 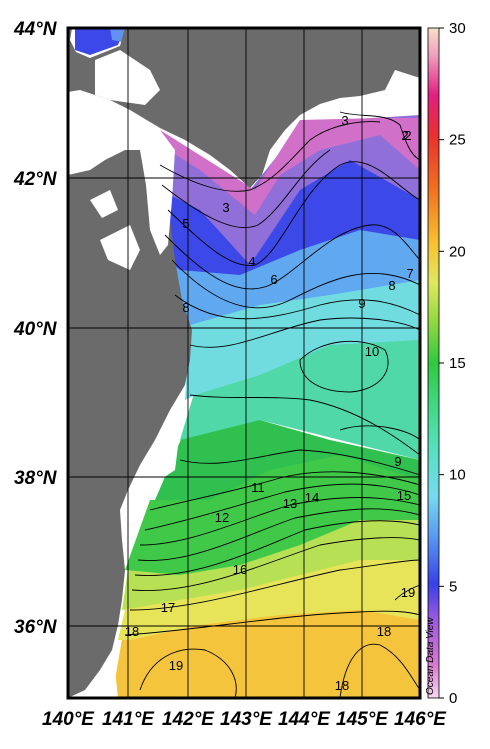 I want to click on land-islet, so click(x=384, y=45).